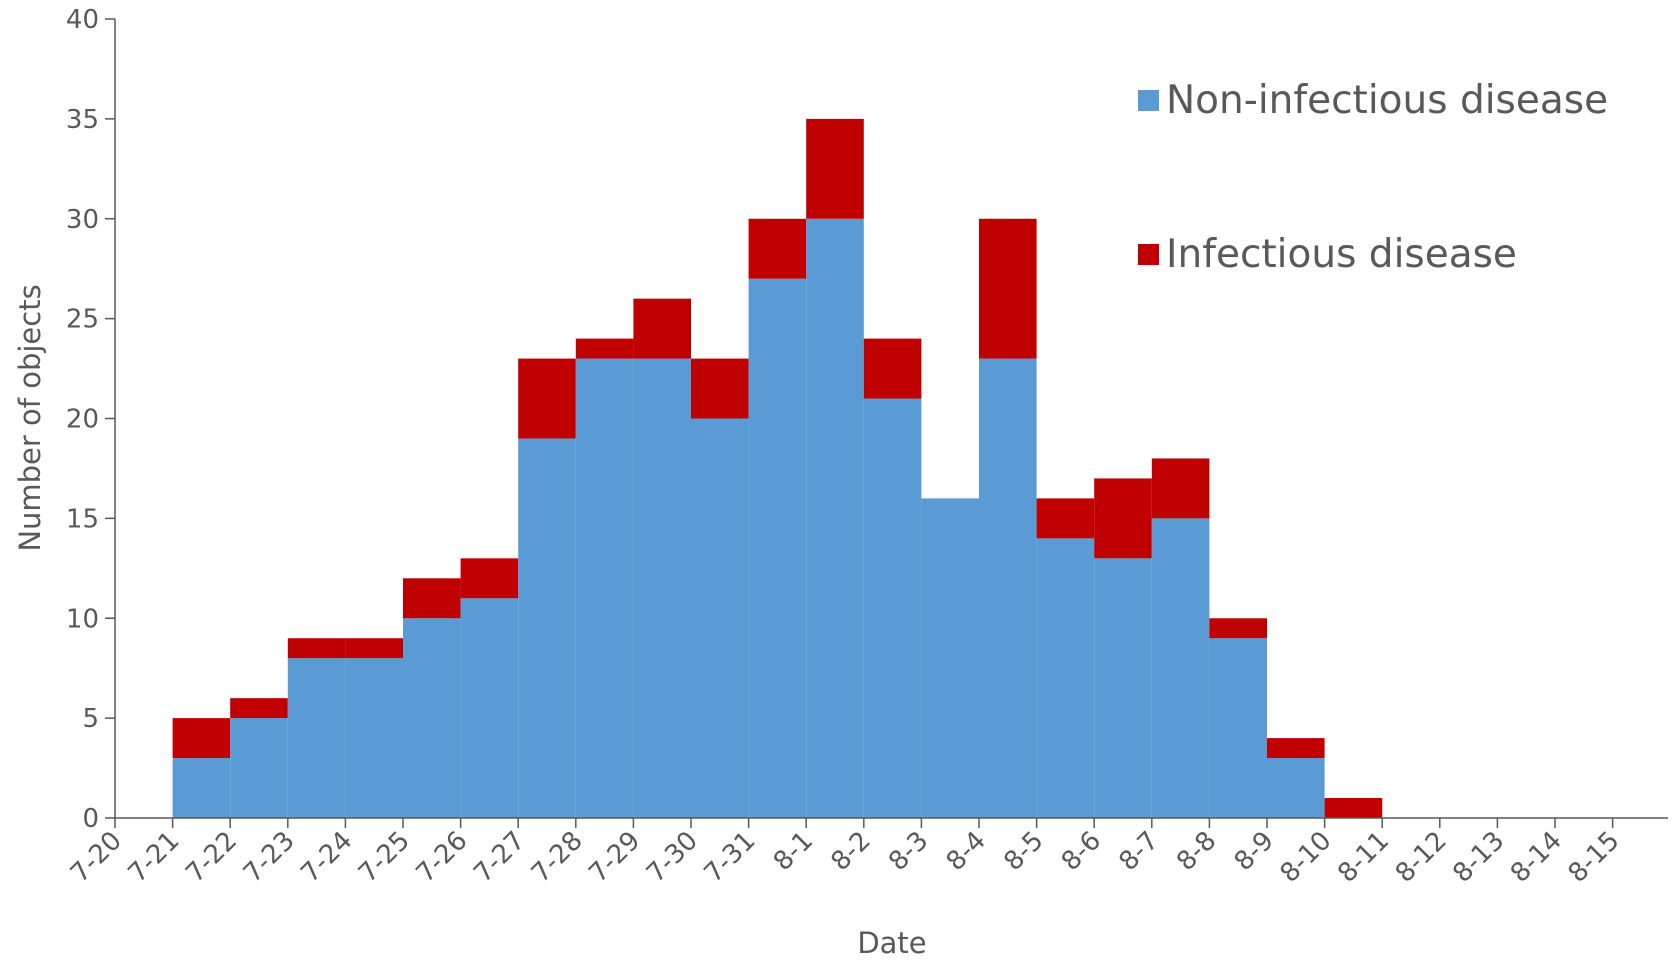  What do you see at coordinates (891, 943) in the screenshot?
I see `x-axis-title: Date` at bounding box center [891, 943].